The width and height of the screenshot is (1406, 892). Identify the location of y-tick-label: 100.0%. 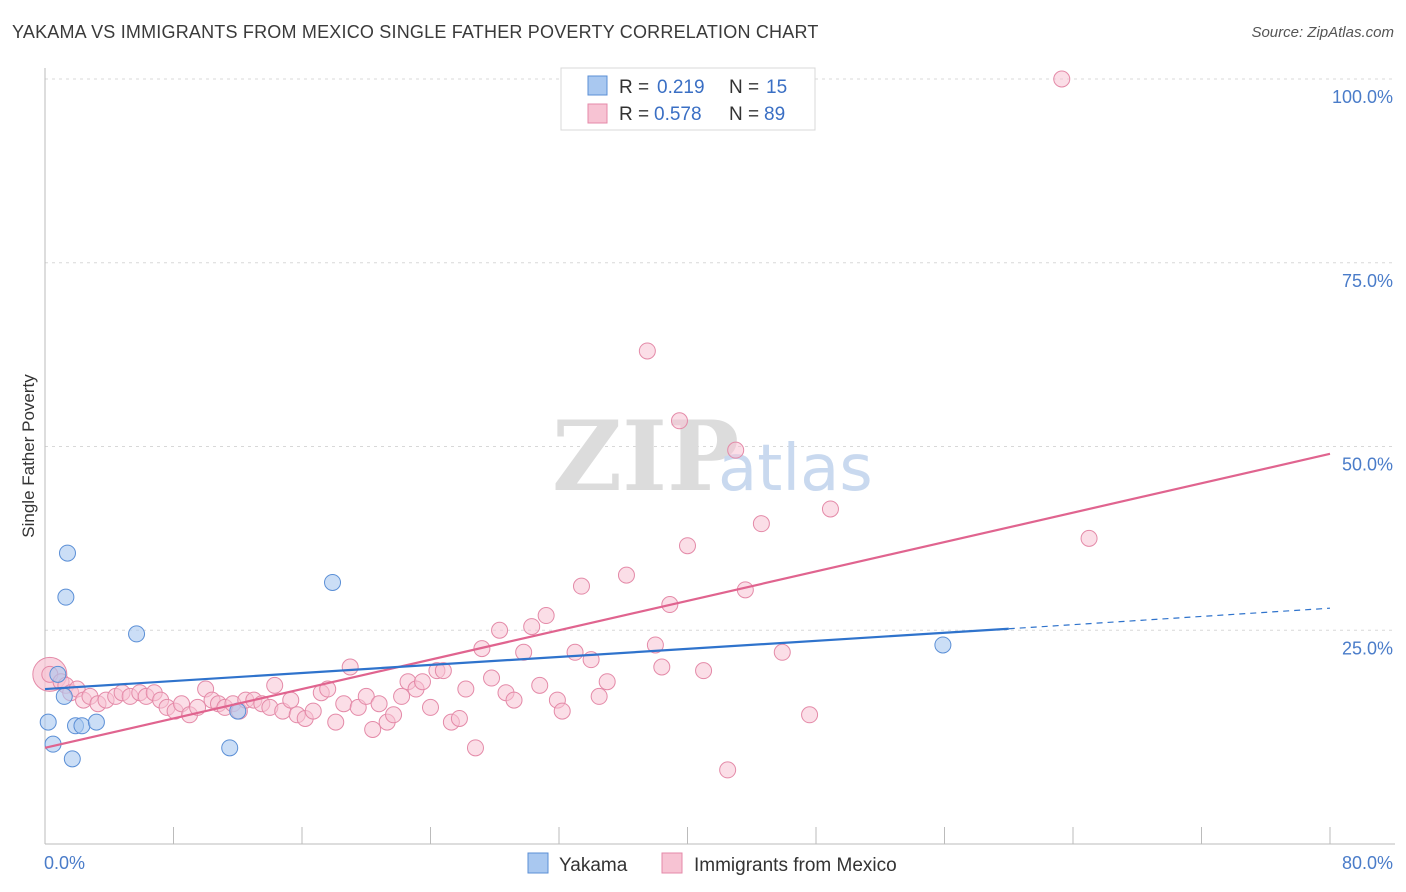
(1362, 97).